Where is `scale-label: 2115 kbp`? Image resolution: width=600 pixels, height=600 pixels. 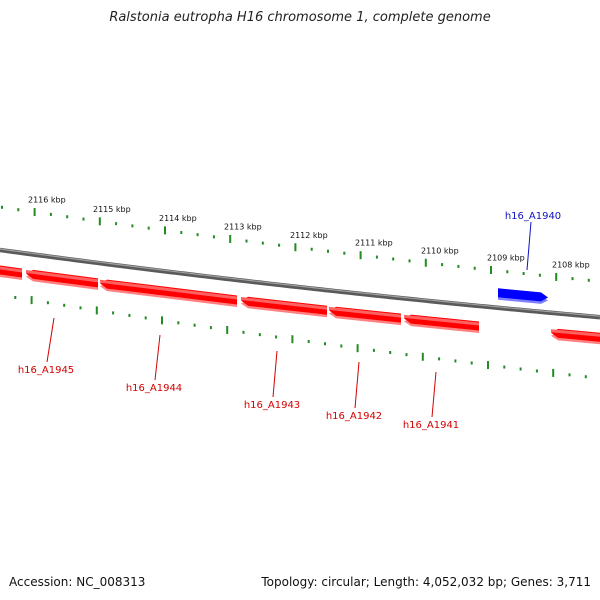
scale-label: 2115 kbp is located at coordinates (112, 209).